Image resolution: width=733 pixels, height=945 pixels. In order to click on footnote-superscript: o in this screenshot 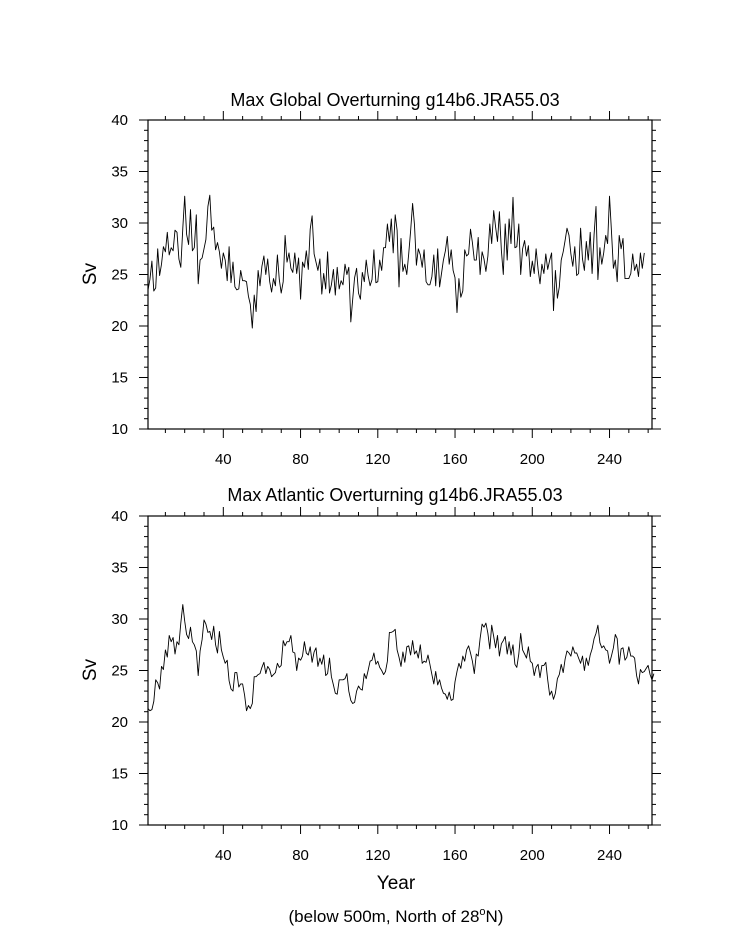, I will do `click(482, 912)`.